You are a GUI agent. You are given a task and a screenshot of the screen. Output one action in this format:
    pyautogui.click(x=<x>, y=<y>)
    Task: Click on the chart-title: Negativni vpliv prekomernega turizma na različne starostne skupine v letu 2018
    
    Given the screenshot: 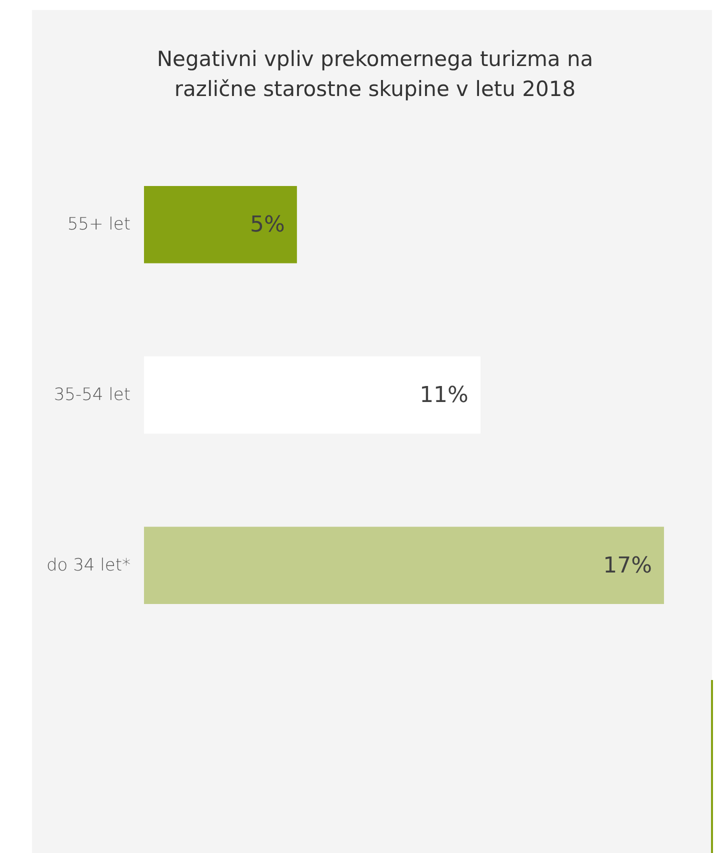 What is the action you would take?
    pyautogui.click(x=375, y=74)
    